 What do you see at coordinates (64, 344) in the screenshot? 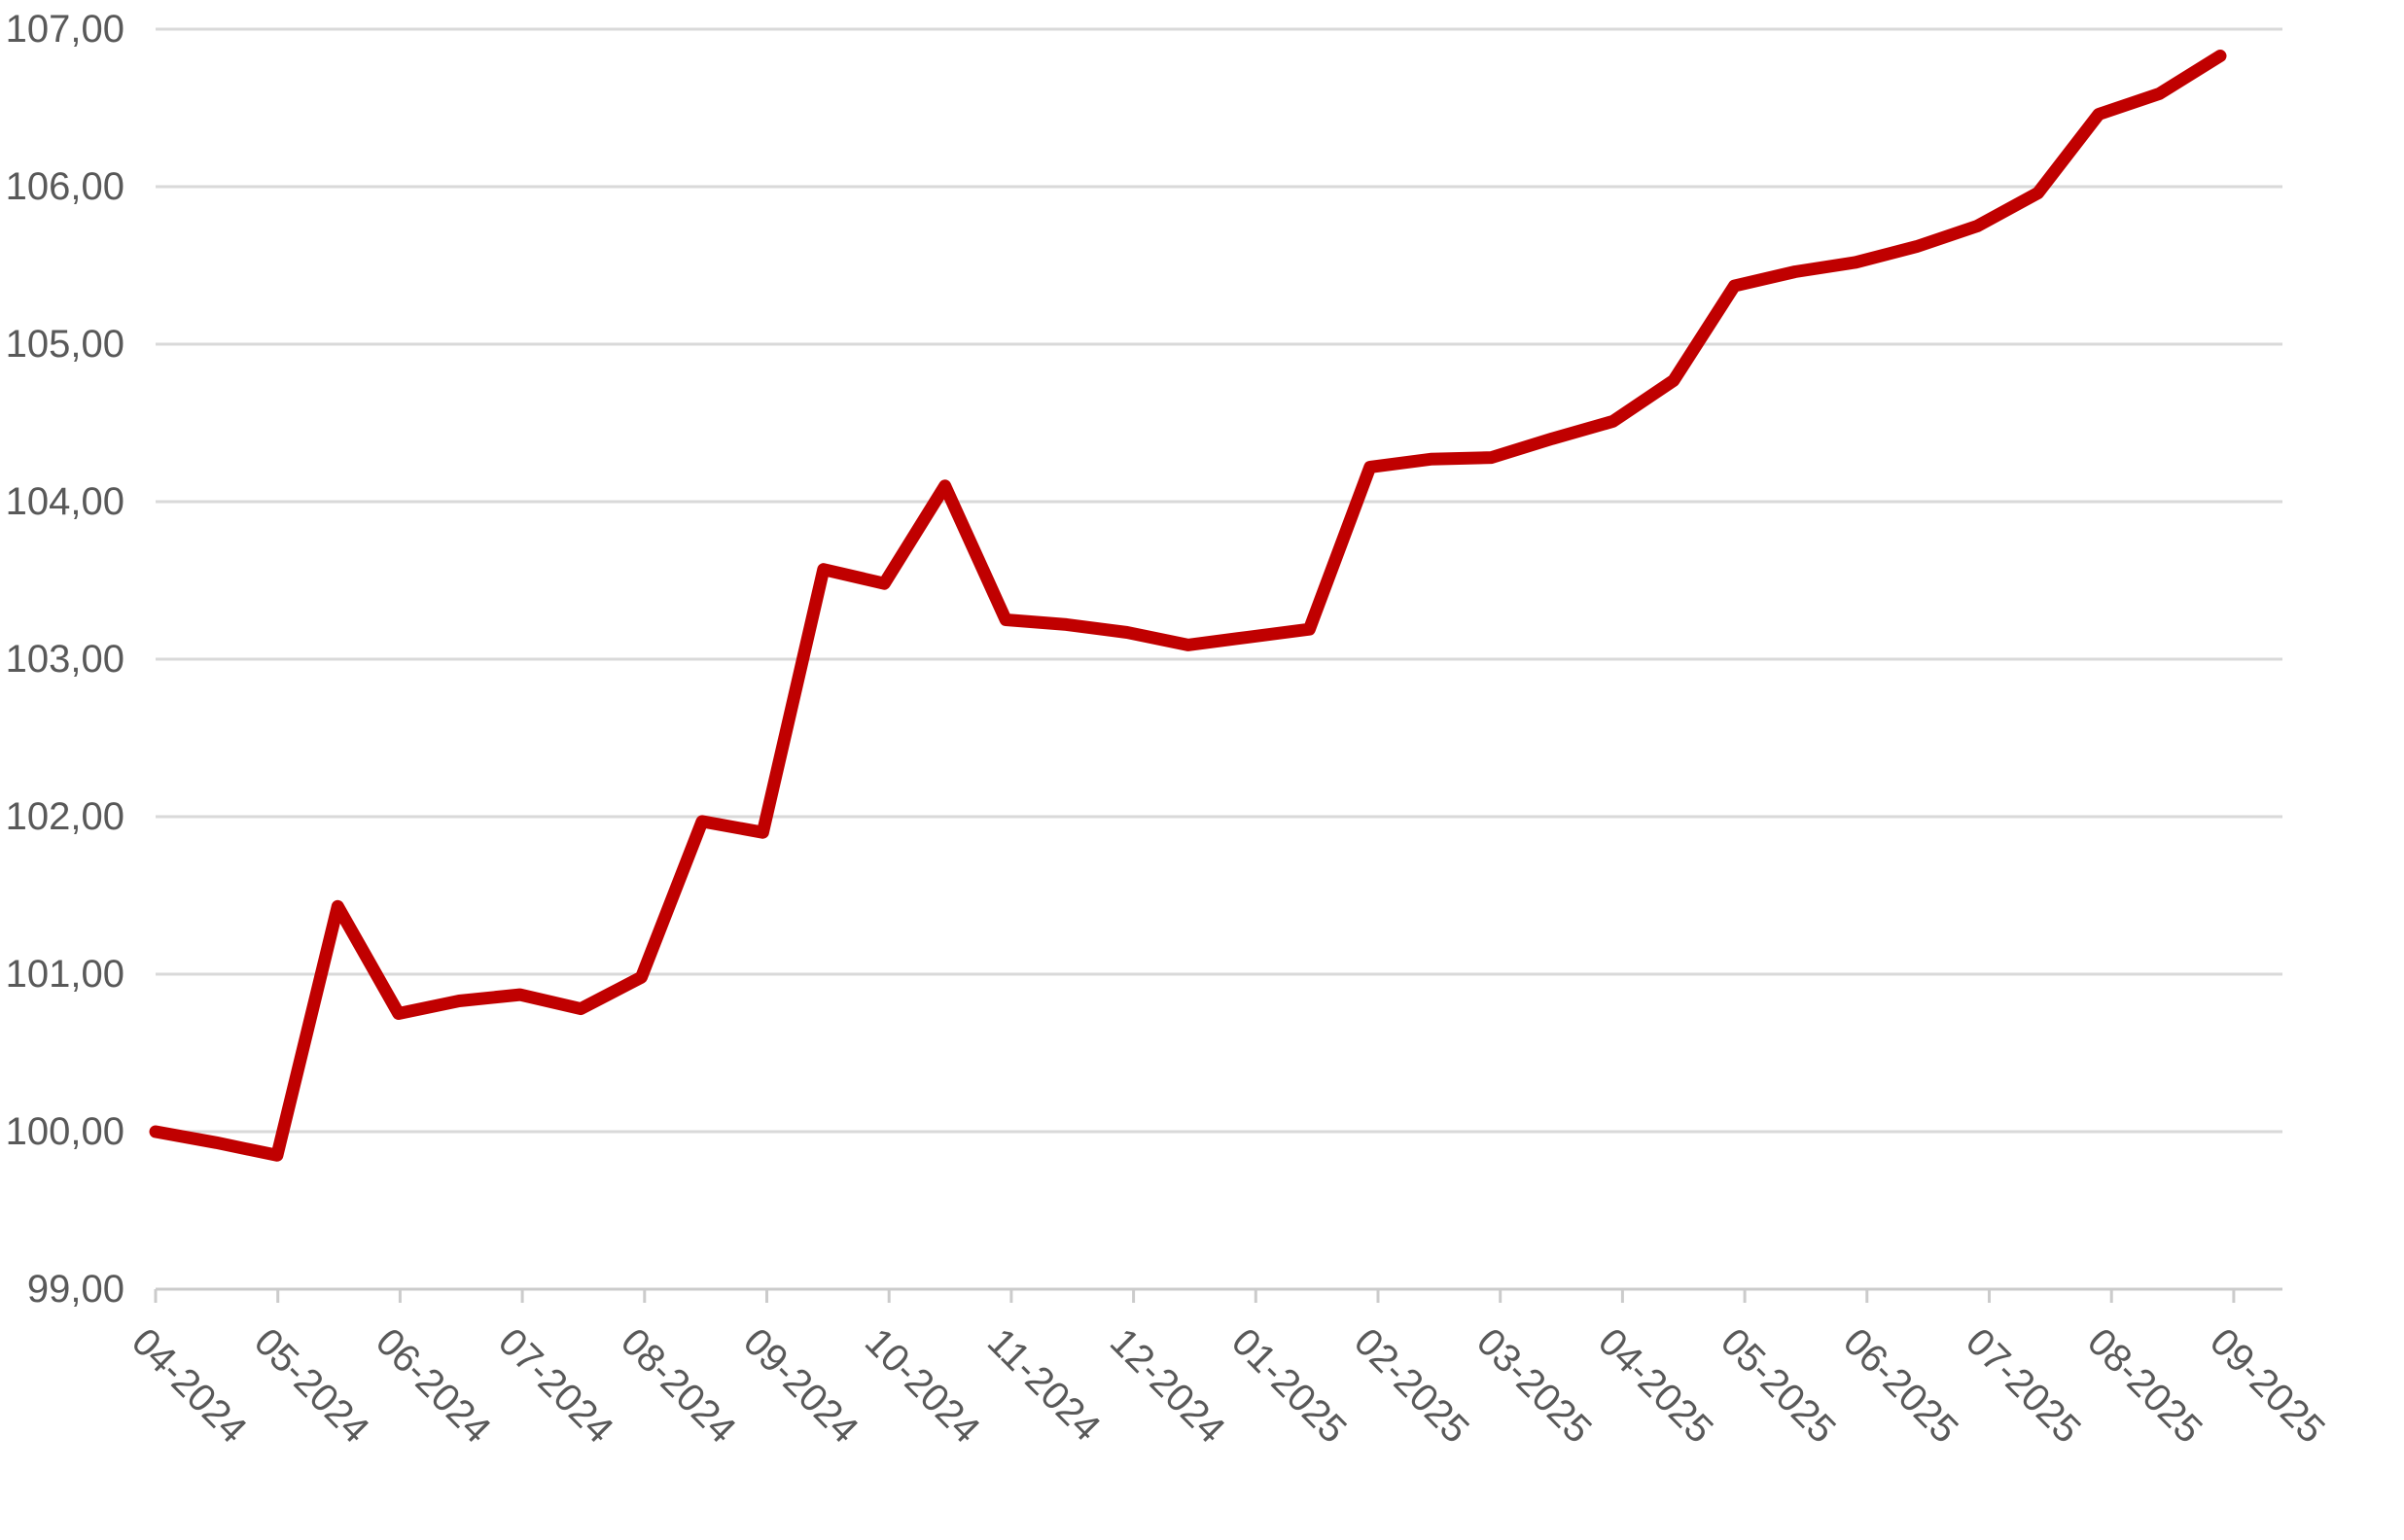
I see `y-axis-label: 105,00` at bounding box center [64, 344].